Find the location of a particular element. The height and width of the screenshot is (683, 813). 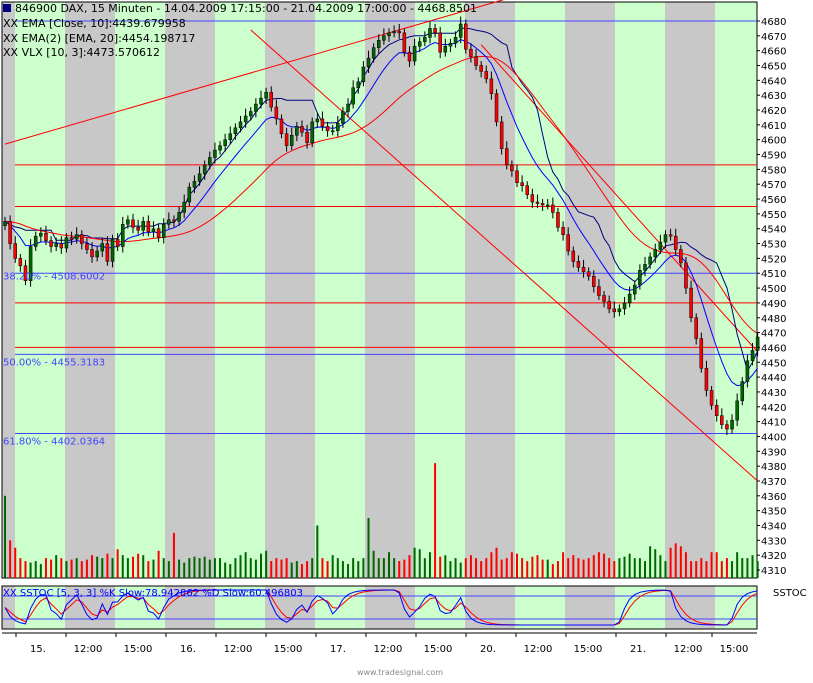

y-tick-label: 4380 is located at coordinates (773, 467).